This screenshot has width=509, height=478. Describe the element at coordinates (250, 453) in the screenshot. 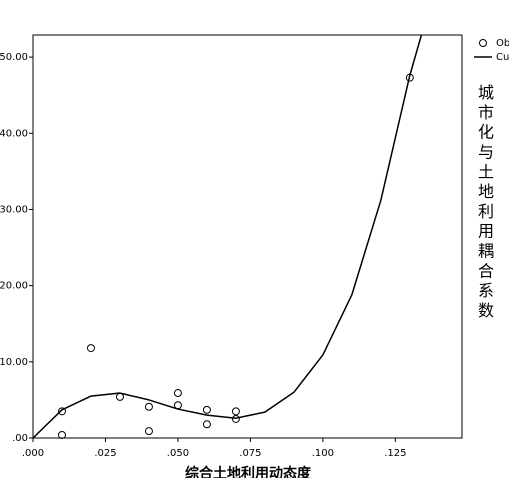

I see `x-tick-label: .075` at that location.